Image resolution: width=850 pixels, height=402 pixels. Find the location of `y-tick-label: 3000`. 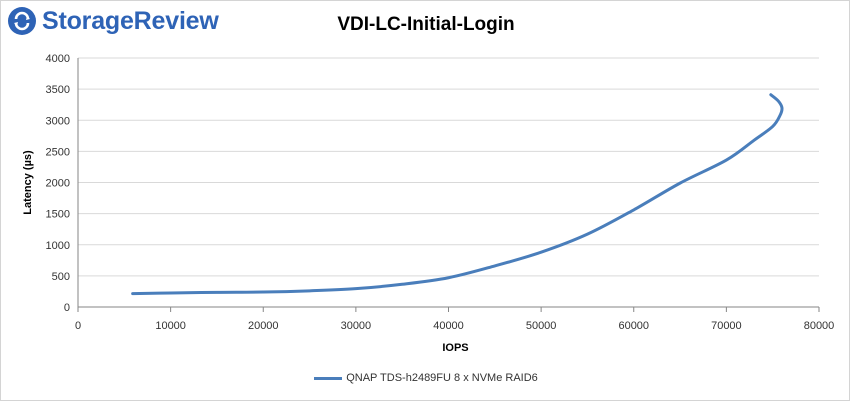

y-tick-label: 3000 is located at coordinates (58, 121).